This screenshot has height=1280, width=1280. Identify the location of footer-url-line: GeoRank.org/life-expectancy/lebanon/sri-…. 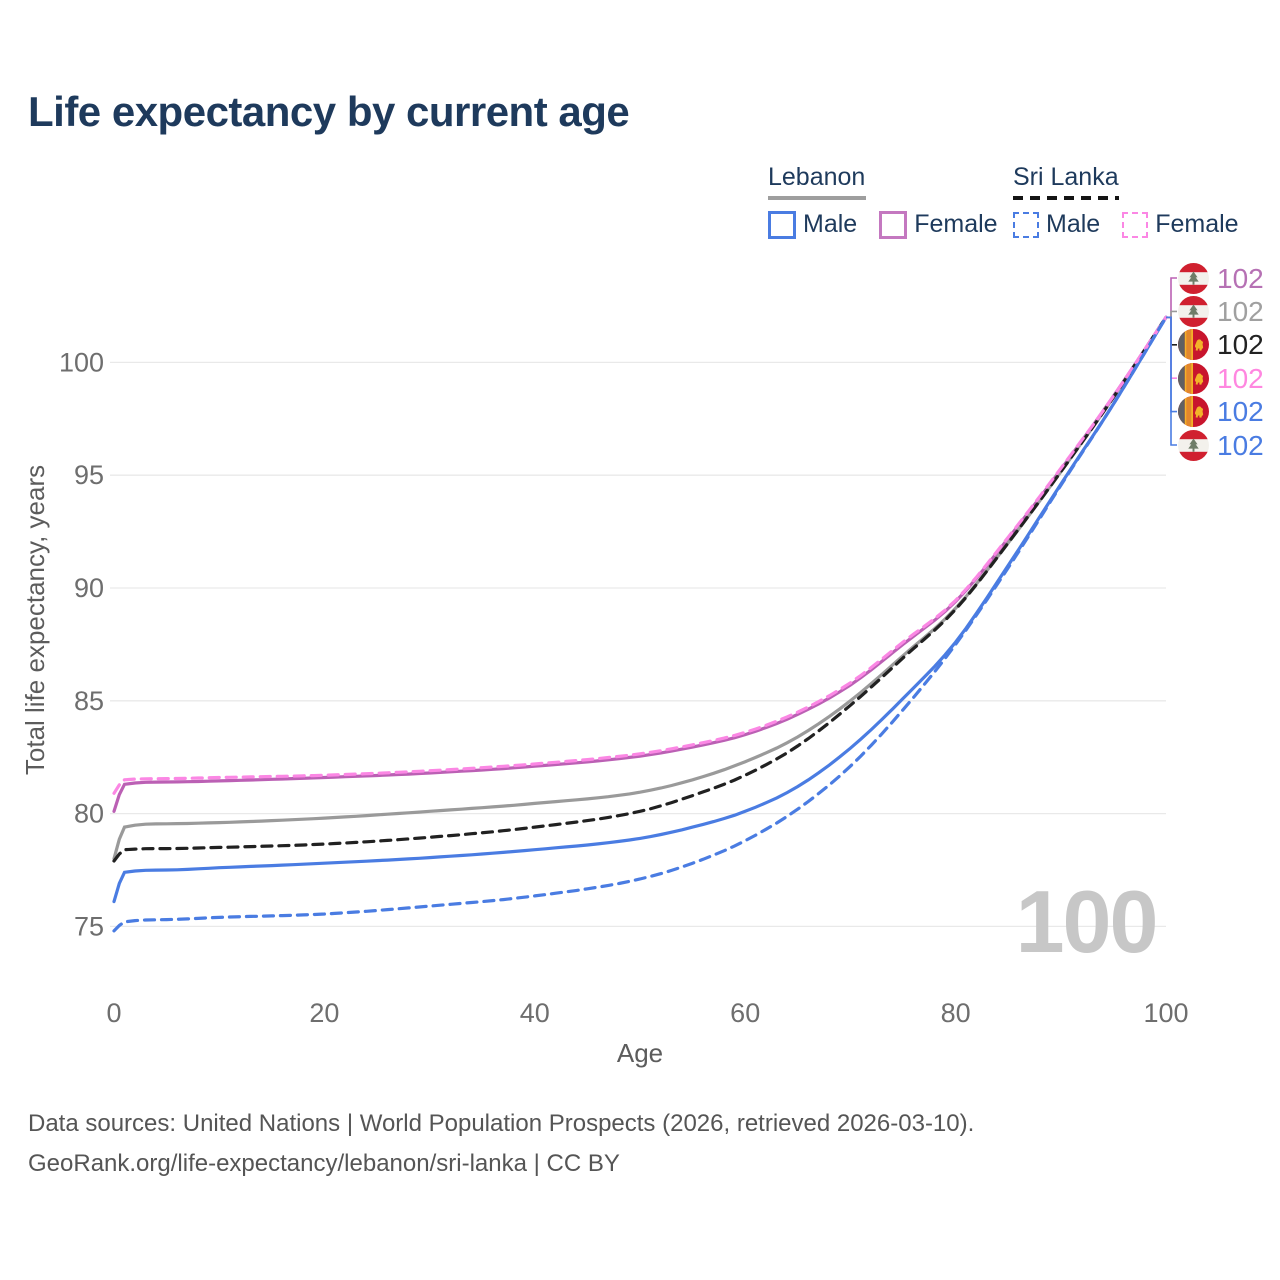
(324, 1163).